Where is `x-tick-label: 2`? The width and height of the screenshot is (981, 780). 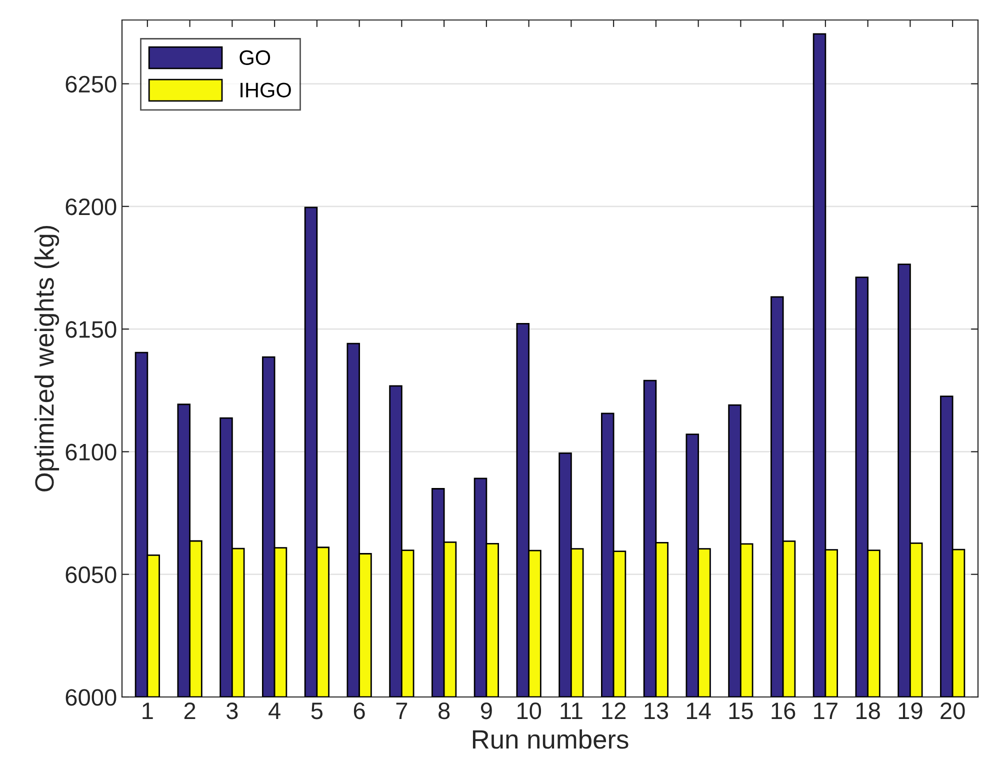
x-tick-label: 2 is located at coordinates (190, 710).